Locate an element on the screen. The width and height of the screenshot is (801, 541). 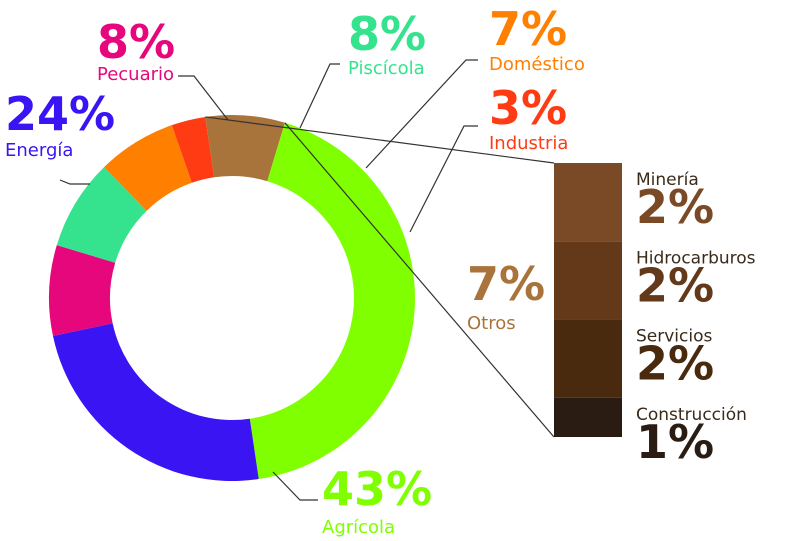
leader-line-domestico is located at coordinates (421, 114).